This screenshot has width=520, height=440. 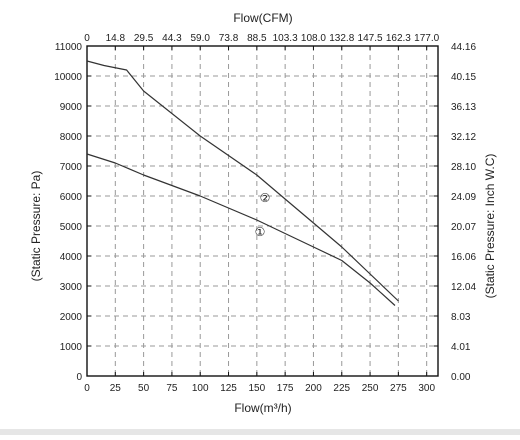 What do you see at coordinates (463, 167) in the screenshot?
I see `y-right-tick-label: 28.10` at bounding box center [463, 167].